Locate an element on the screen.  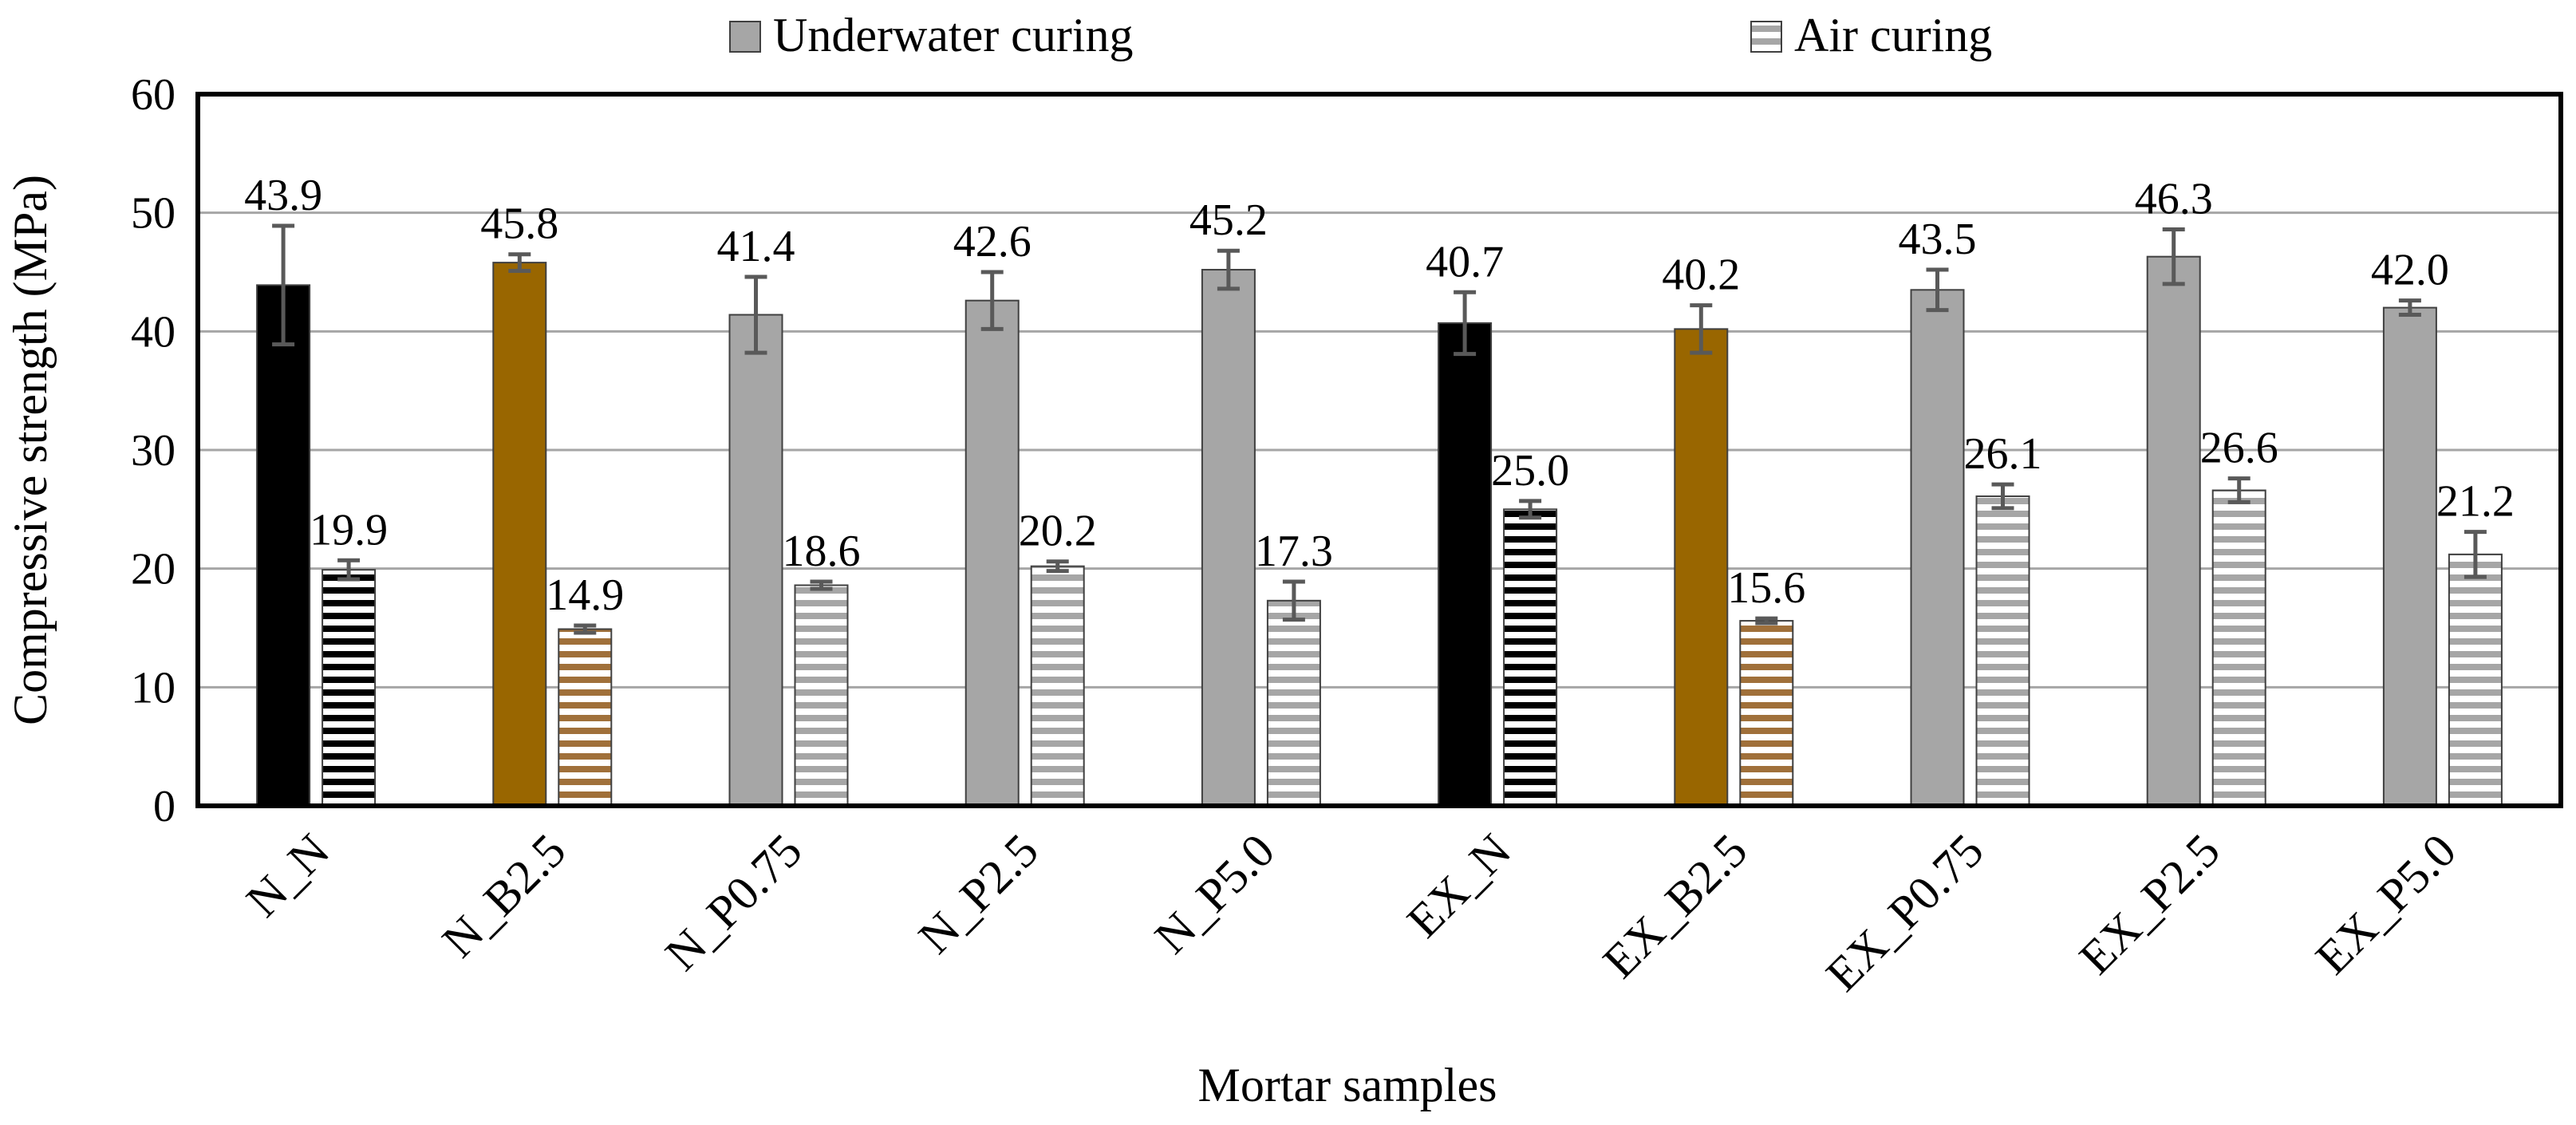
bar-air-EX_N is located at coordinates (1530, 657).